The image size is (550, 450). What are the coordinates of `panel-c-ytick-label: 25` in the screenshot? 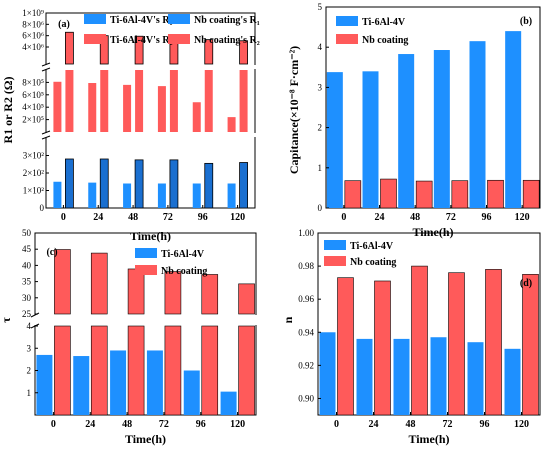 It's located at (27, 314).